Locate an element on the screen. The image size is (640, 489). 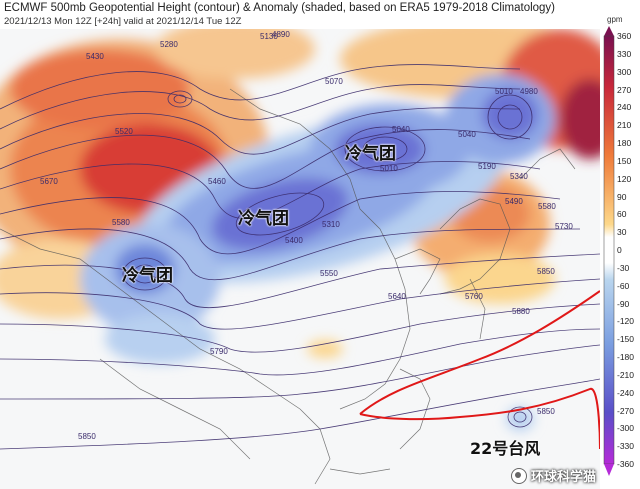
contour-label: 5130 is located at coordinates (269, 36).